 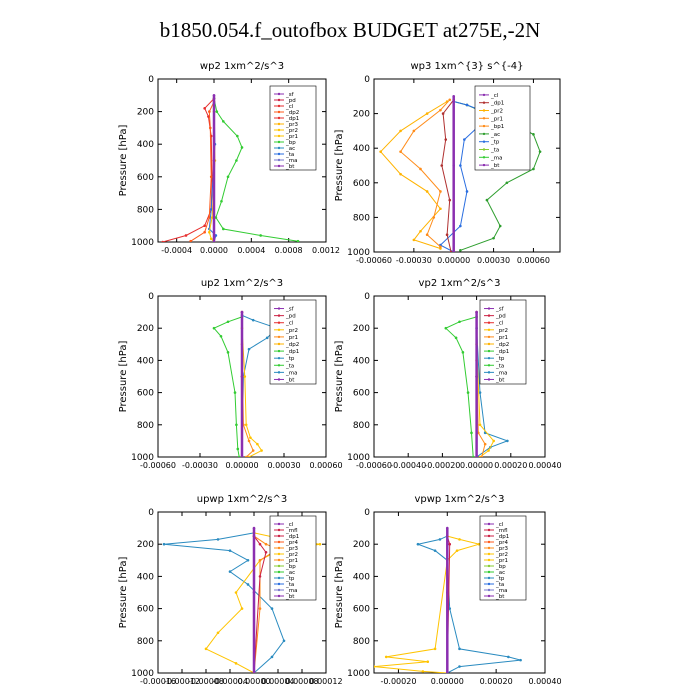 I want to click on x-tick-label: 0.0008, so click(x=289, y=250).